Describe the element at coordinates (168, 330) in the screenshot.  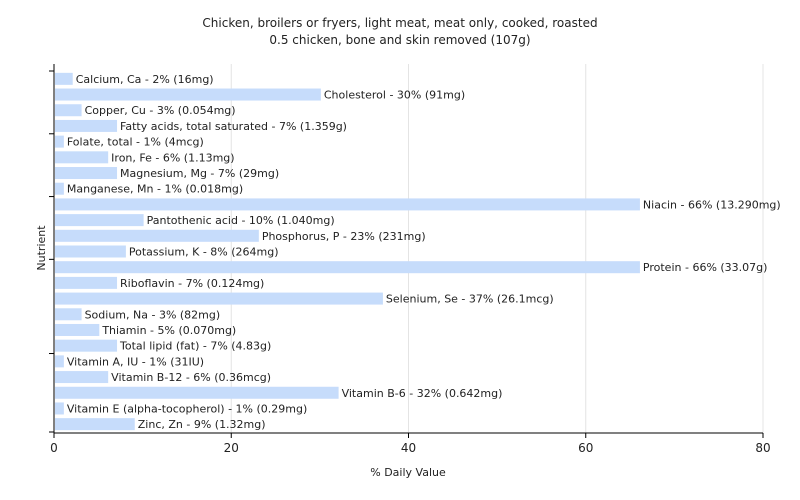
I see `bar-label: Thiamin - 5% (0.070mg)` at that location.